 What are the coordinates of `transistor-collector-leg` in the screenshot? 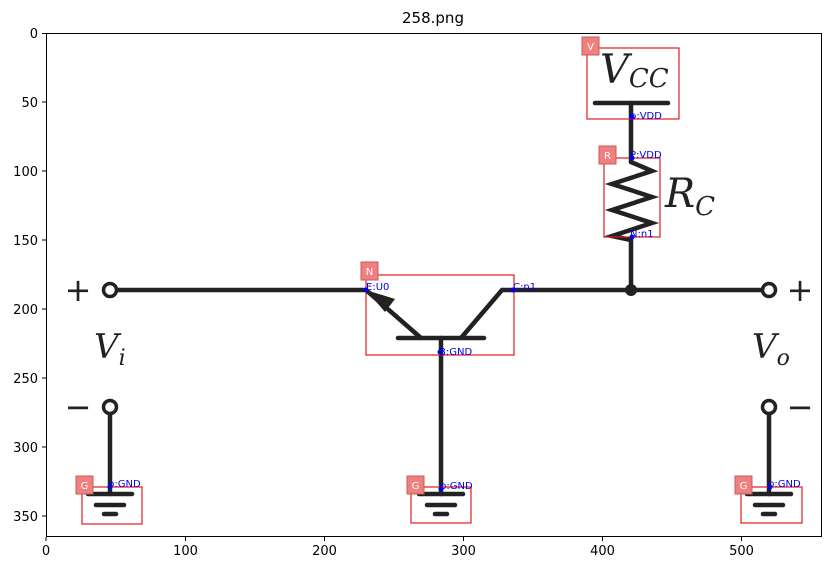 It's located at (481, 314).